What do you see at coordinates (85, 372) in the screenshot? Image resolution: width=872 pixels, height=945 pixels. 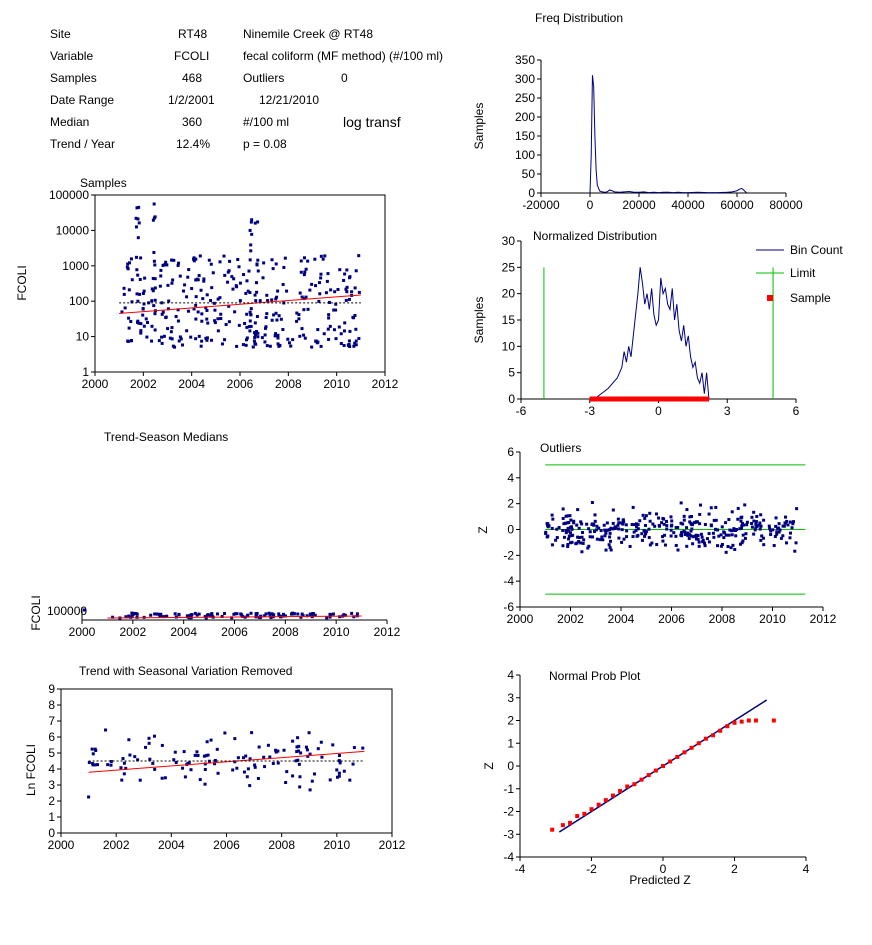 I see `y-tick-label: 1` at bounding box center [85, 372].